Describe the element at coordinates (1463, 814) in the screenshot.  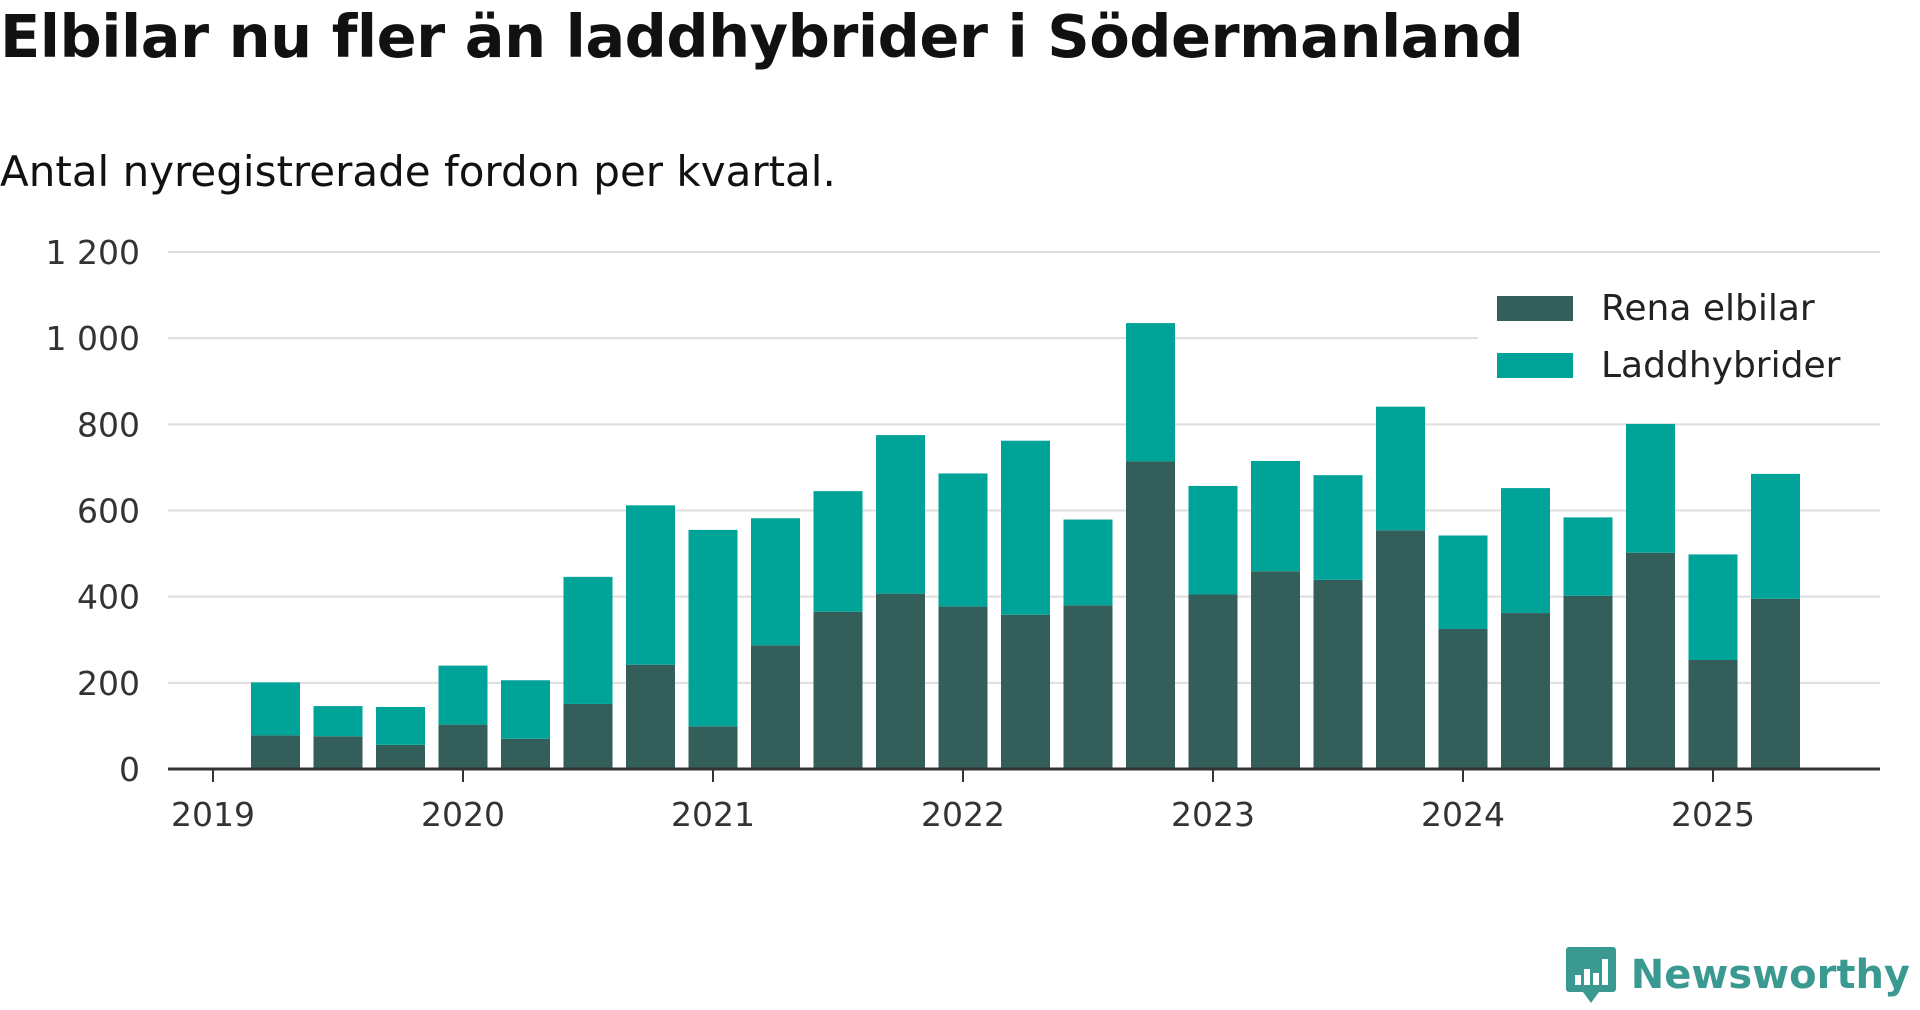
I see `x-tick-label: 2024` at that location.